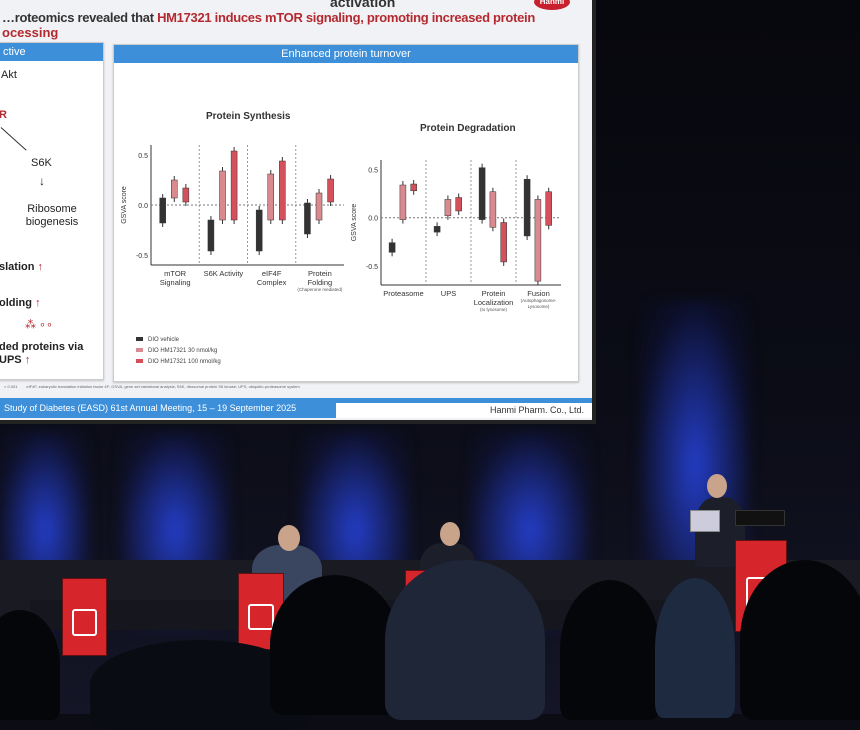 This screenshot has width=860, height=730. Describe the element at coordinates (84, 617) in the screenshot. I see `name-placard` at that location.